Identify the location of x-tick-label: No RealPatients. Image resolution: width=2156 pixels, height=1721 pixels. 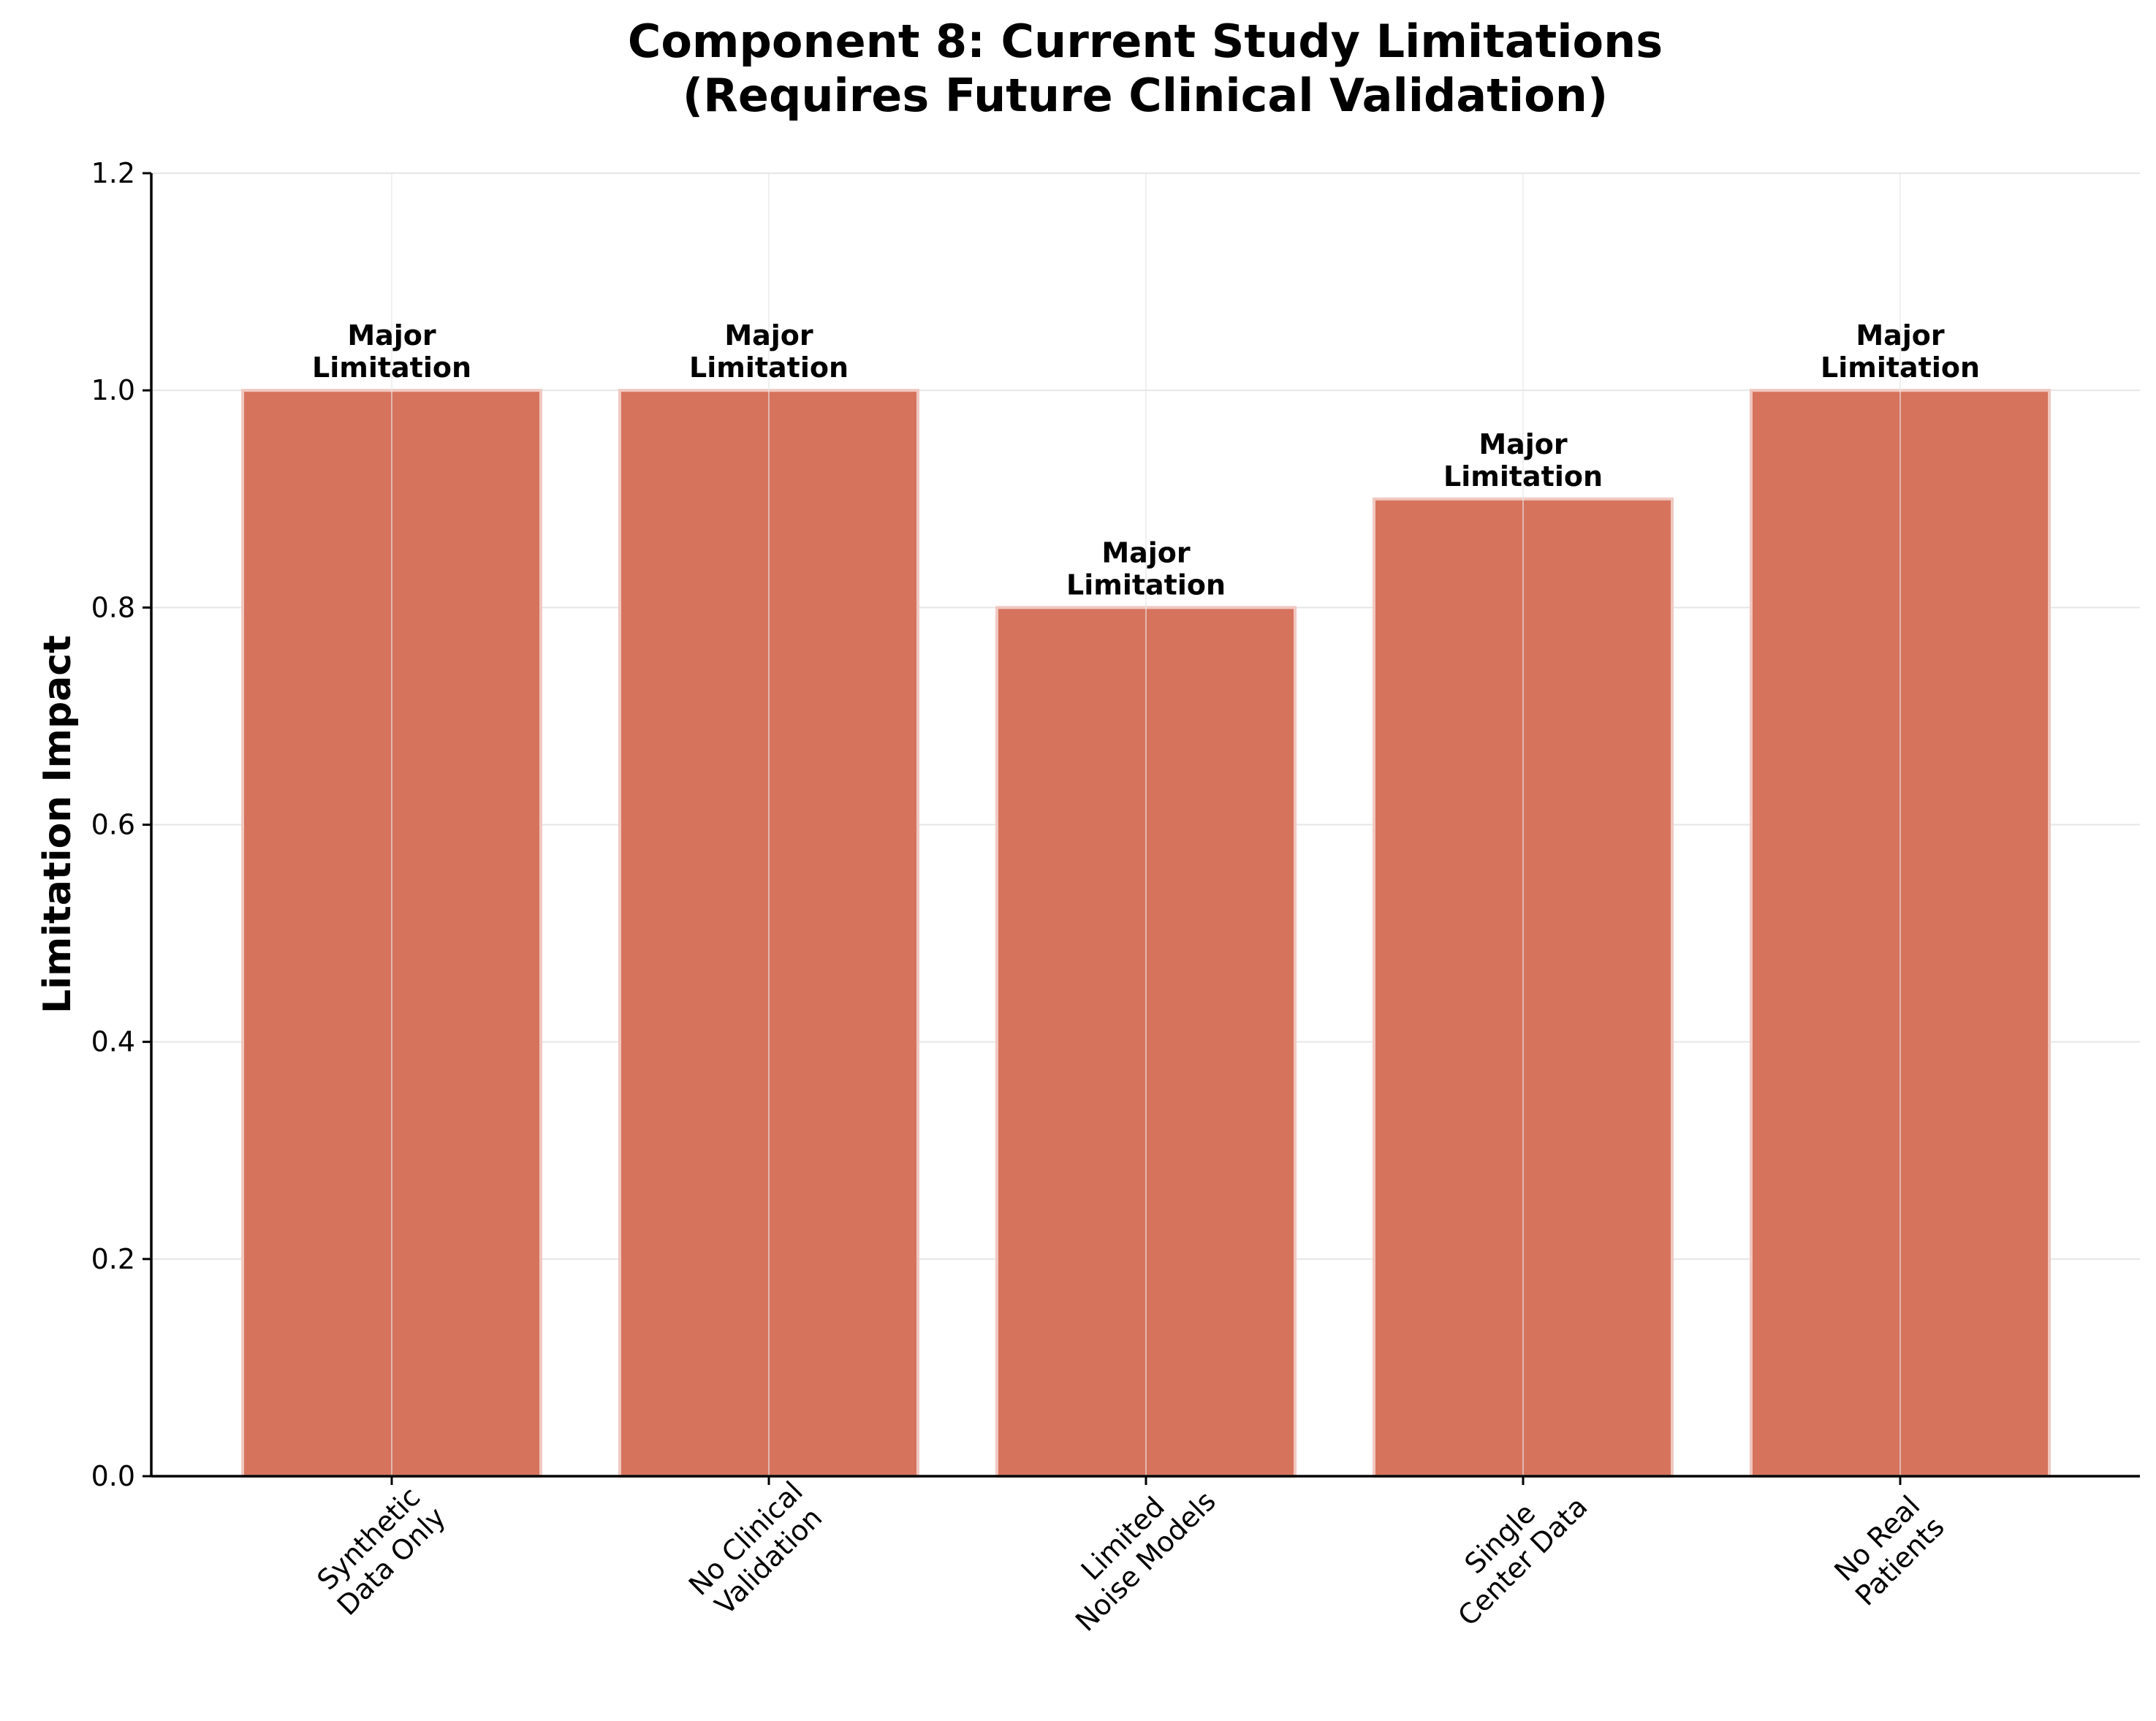
(1889, 1550).